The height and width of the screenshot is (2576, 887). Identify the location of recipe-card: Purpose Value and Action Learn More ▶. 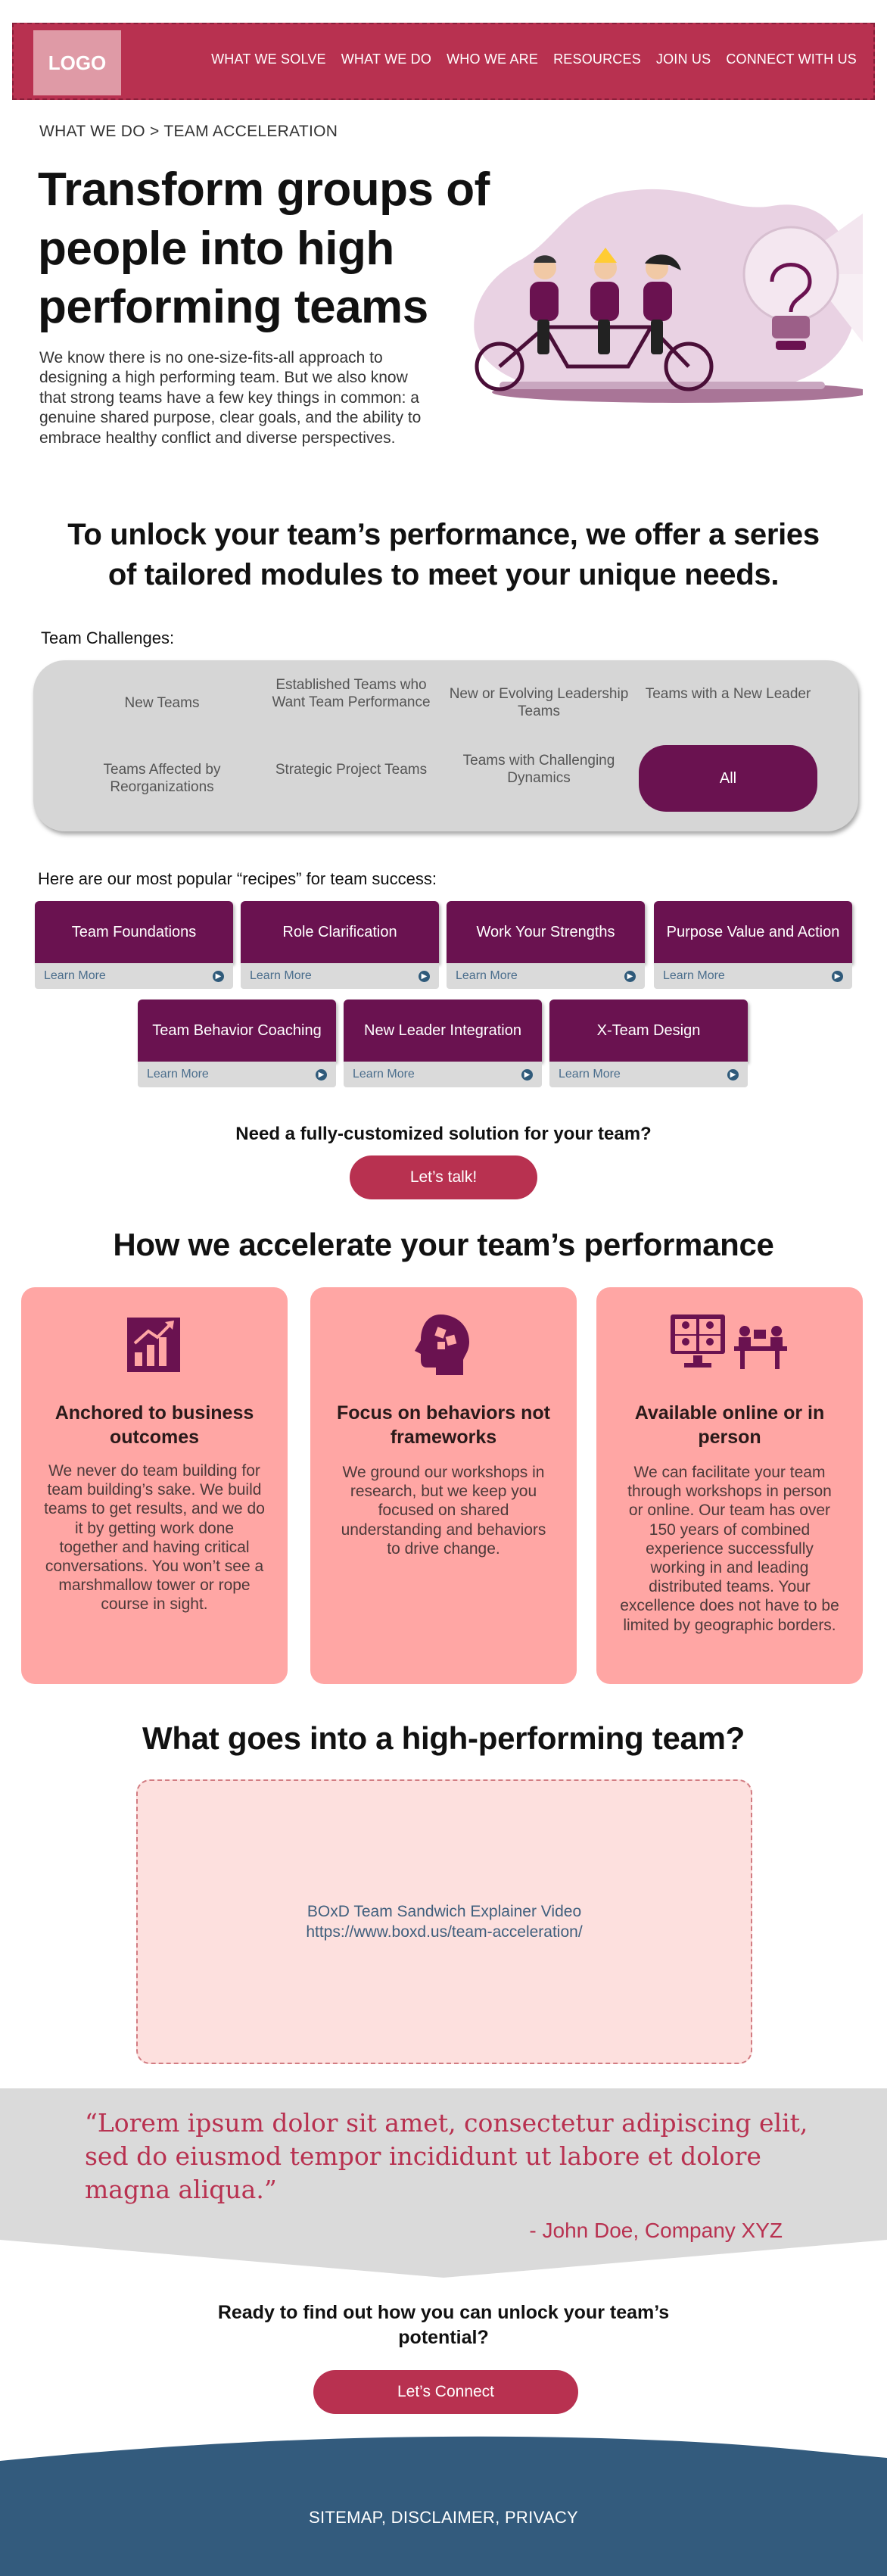
(753, 945).